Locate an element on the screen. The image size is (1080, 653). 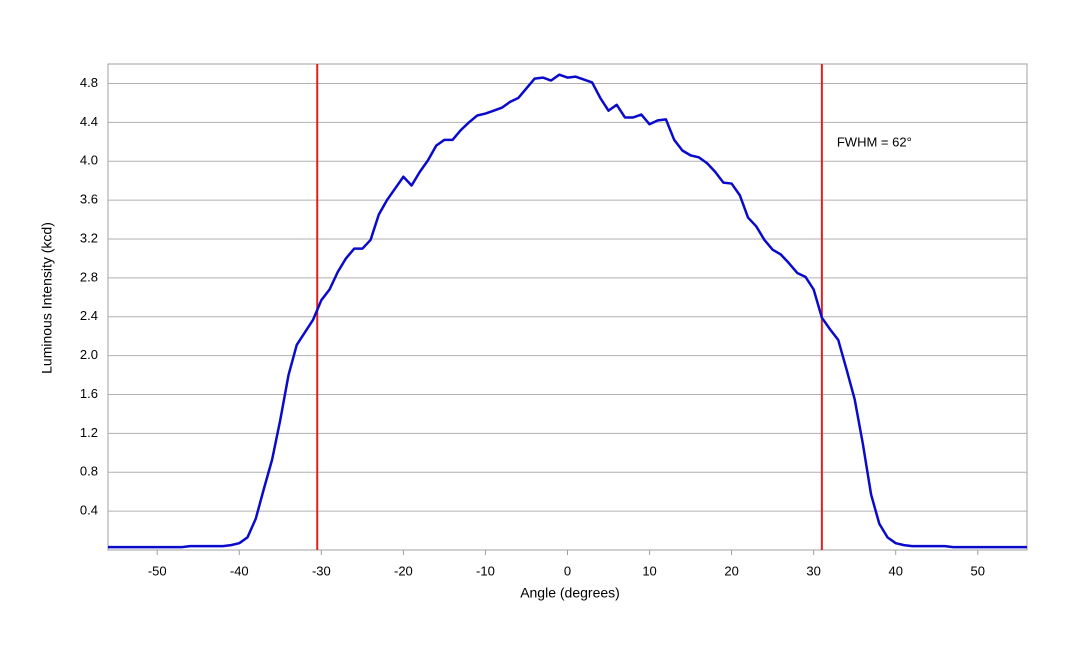
x-tick-label: 40 is located at coordinates (895, 570).